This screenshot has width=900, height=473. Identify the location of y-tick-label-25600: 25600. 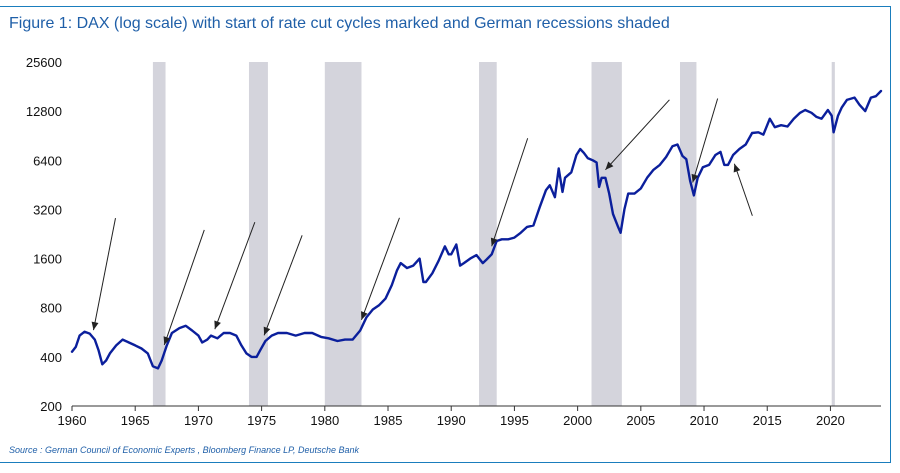
(44, 62).